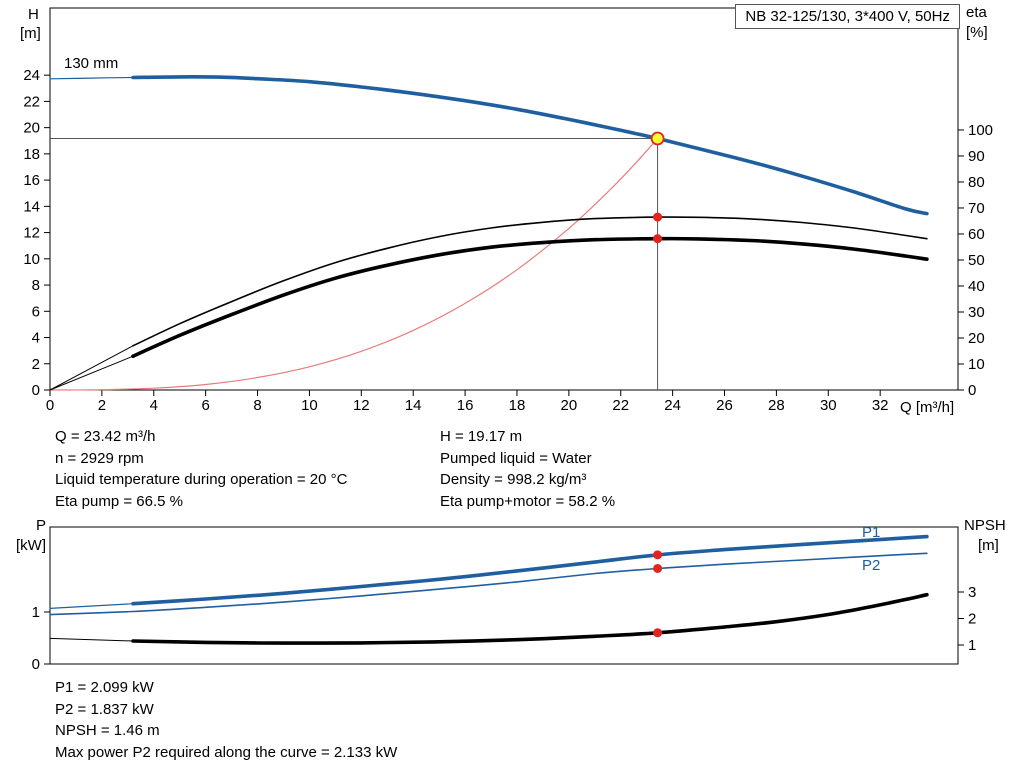  I want to click on svg-text: 70, so click(976, 208).